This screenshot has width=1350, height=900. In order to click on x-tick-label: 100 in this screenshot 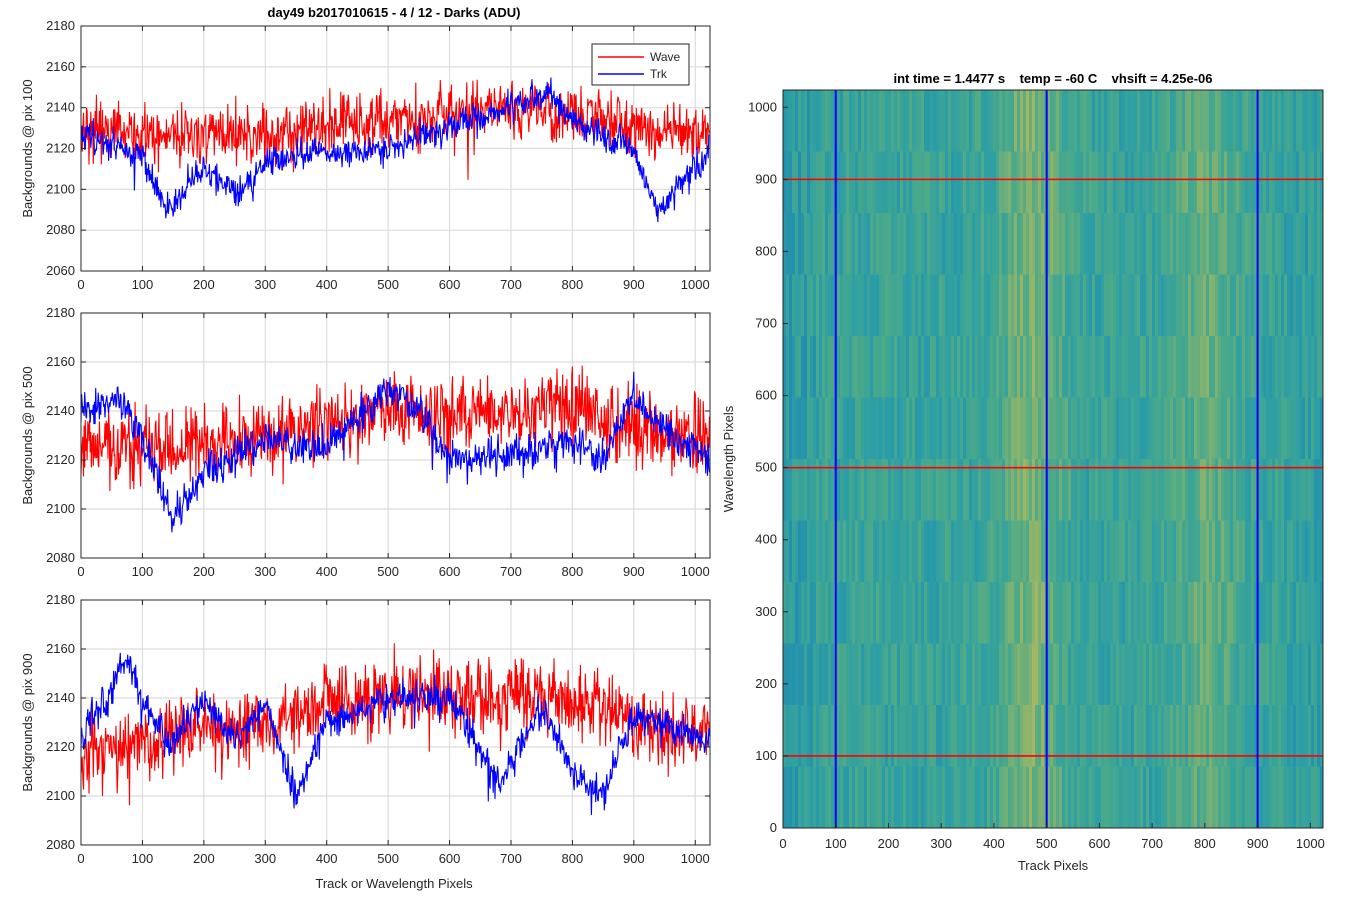, I will do `click(836, 843)`.